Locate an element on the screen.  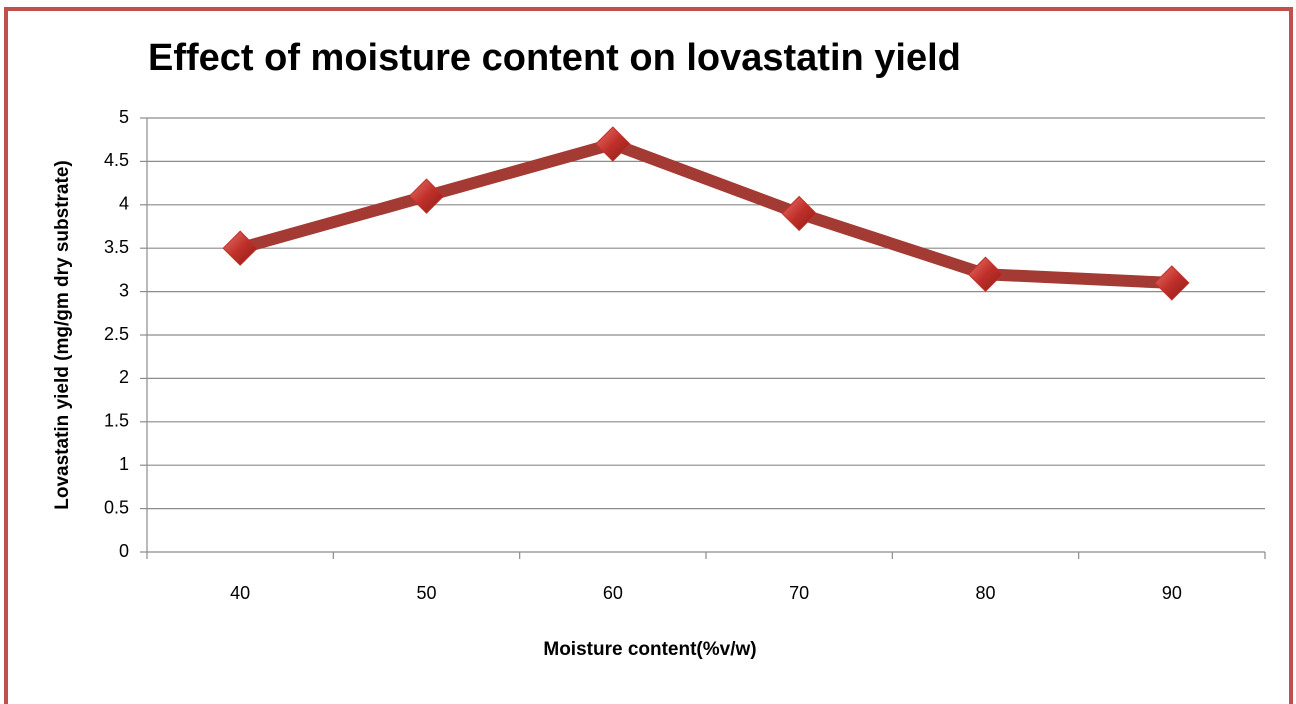
y-tick-label: 4.5 is located at coordinates (116, 160).